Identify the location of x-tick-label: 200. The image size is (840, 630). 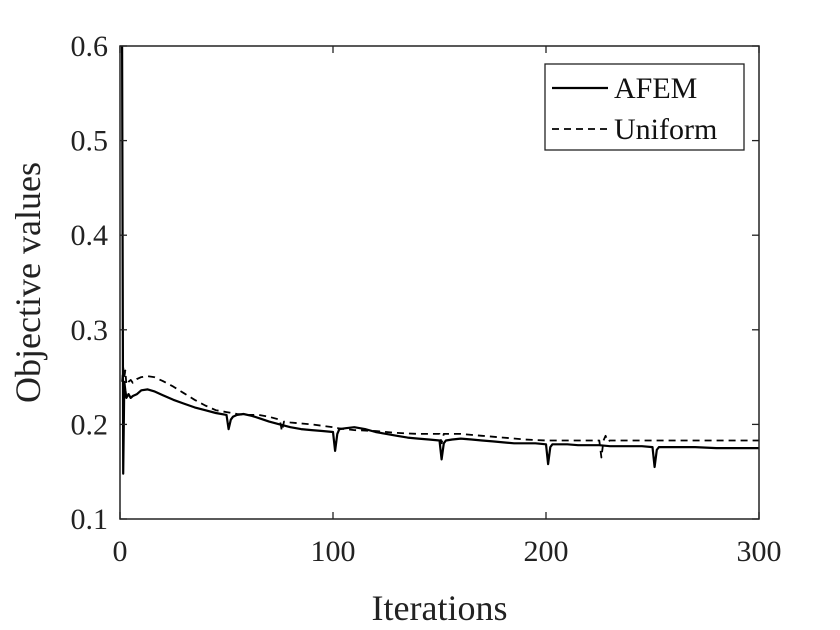
(546, 551).